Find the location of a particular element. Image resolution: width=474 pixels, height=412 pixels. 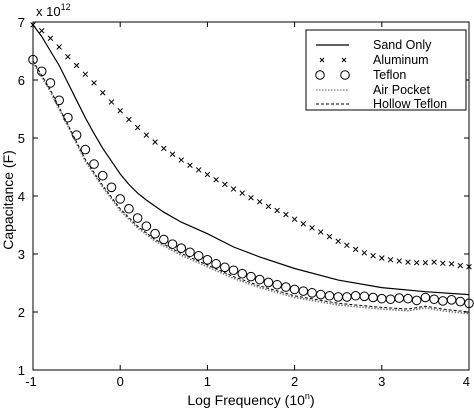

legend-box is located at coordinates (386, 70).